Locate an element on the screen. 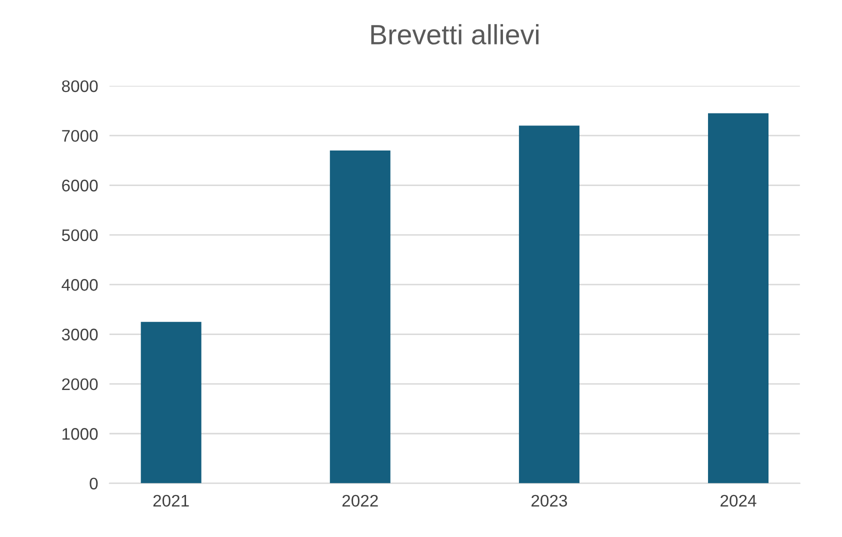  y-tick-label: 5000 is located at coordinates (80, 235).